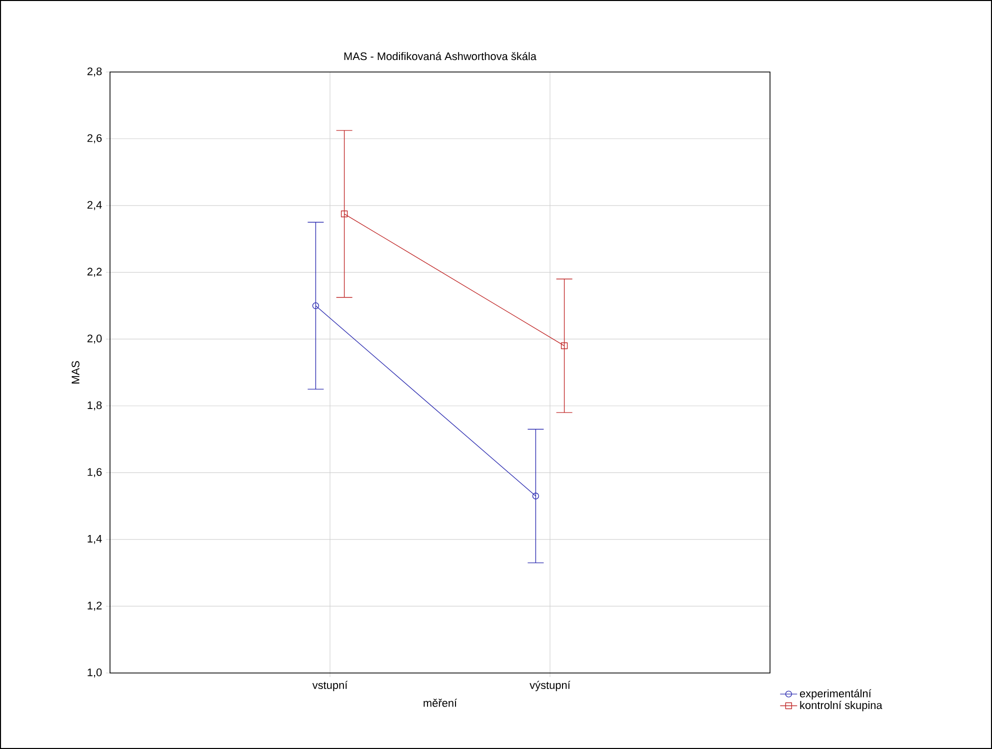 The height and width of the screenshot is (749, 992). I want to click on y-tick-label: 1,4, so click(95, 539).